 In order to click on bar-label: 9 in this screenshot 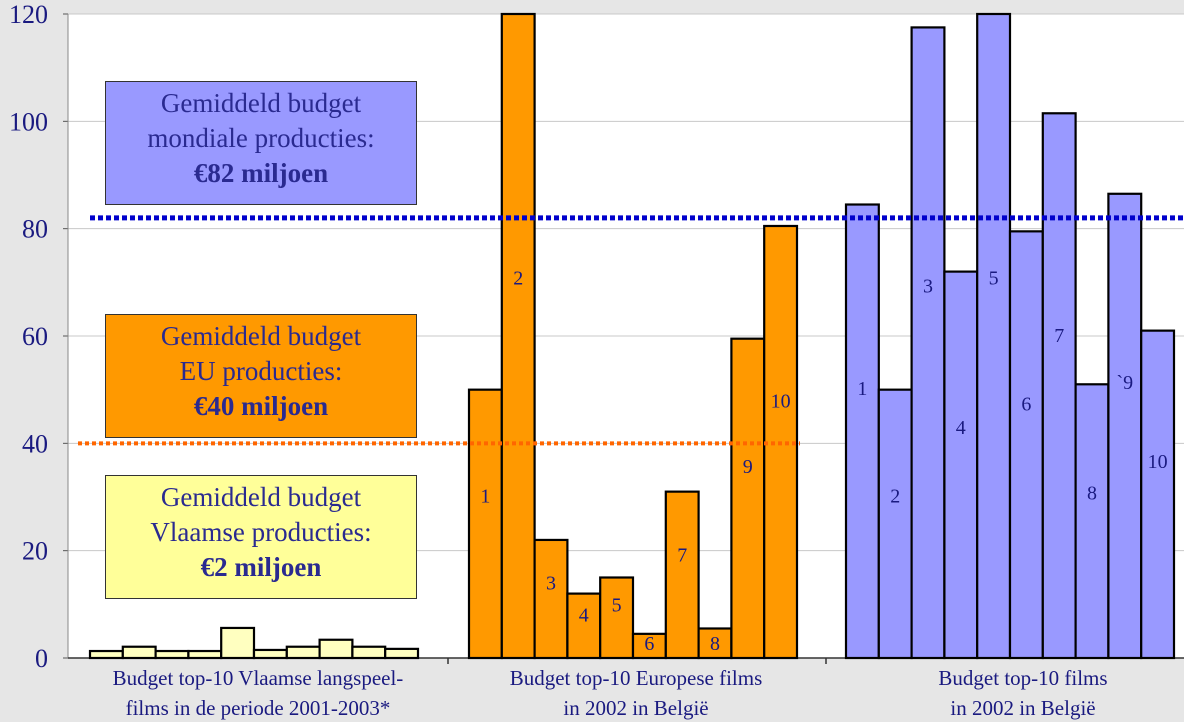, I will do `click(748, 467)`.